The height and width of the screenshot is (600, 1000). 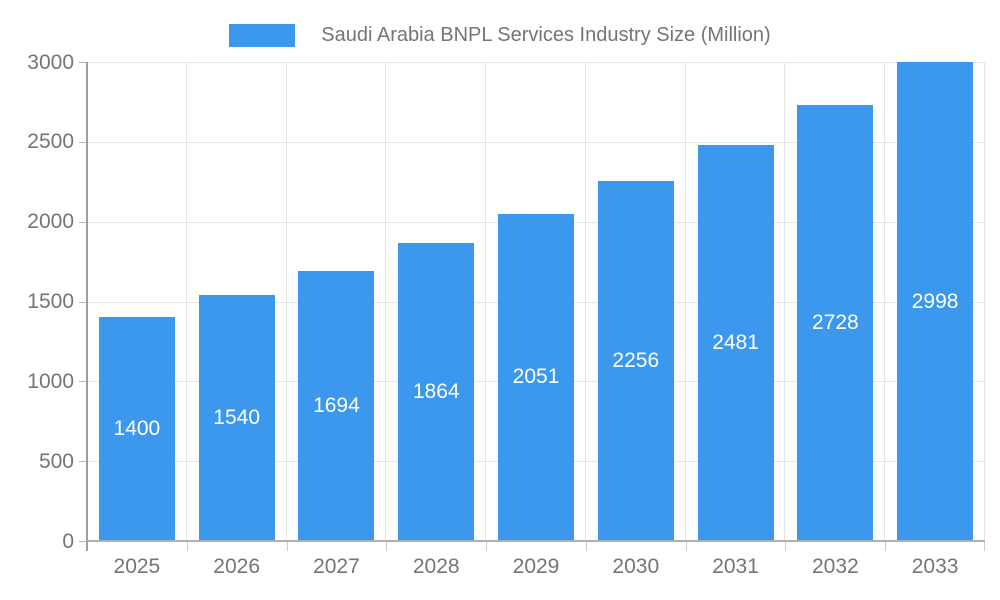 I want to click on x-axis-label-2033: 2033, so click(x=935, y=566).